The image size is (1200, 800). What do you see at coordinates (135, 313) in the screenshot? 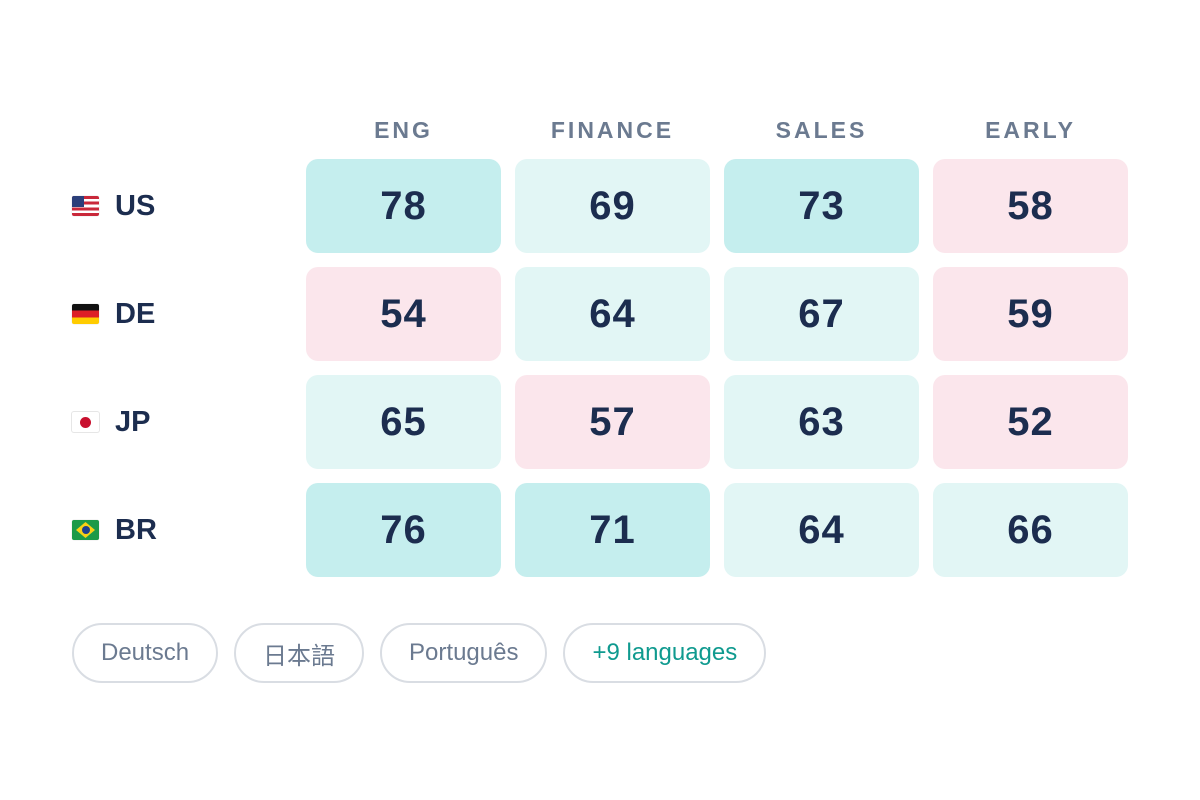
I see `country-code: DE` at bounding box center [135, 313].